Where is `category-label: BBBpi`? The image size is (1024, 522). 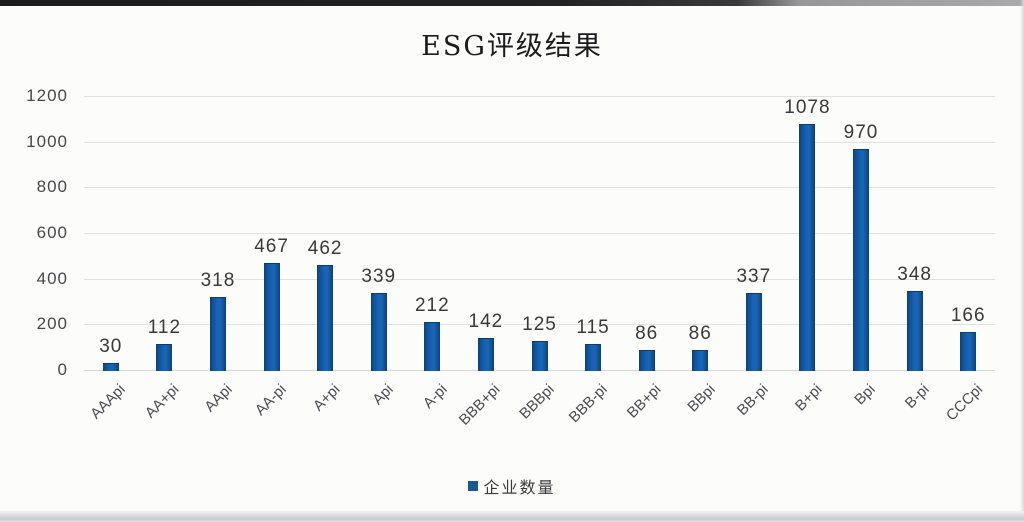 category-label: BBBpi is located at coordinates (537, 402).